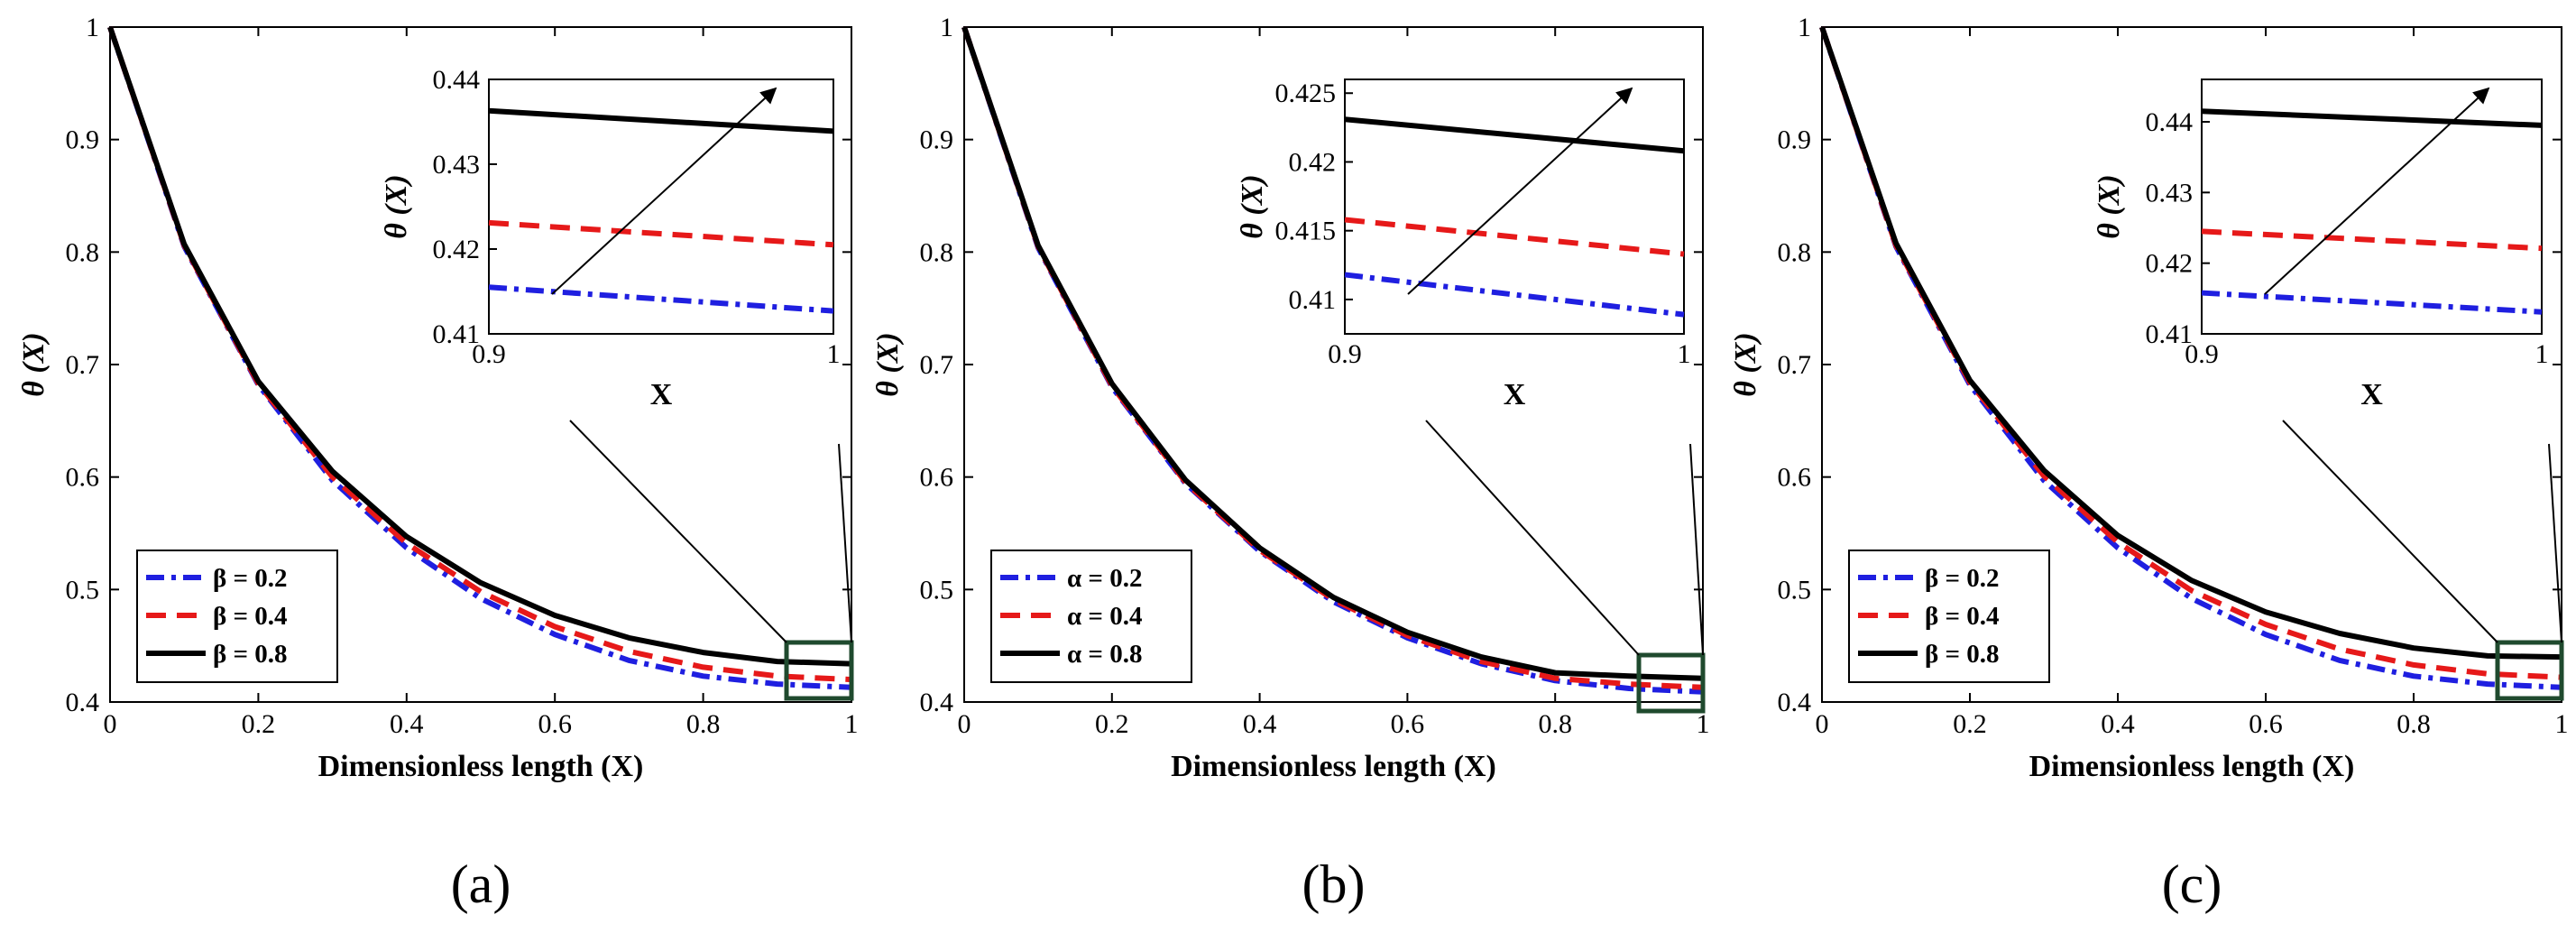 The height and width of the screenshot is (933, 2576). What do you see at coordinates (2192, 884) in the screenshot?
I see `panel-caption: (c)` at bounding box center [2192, 884].